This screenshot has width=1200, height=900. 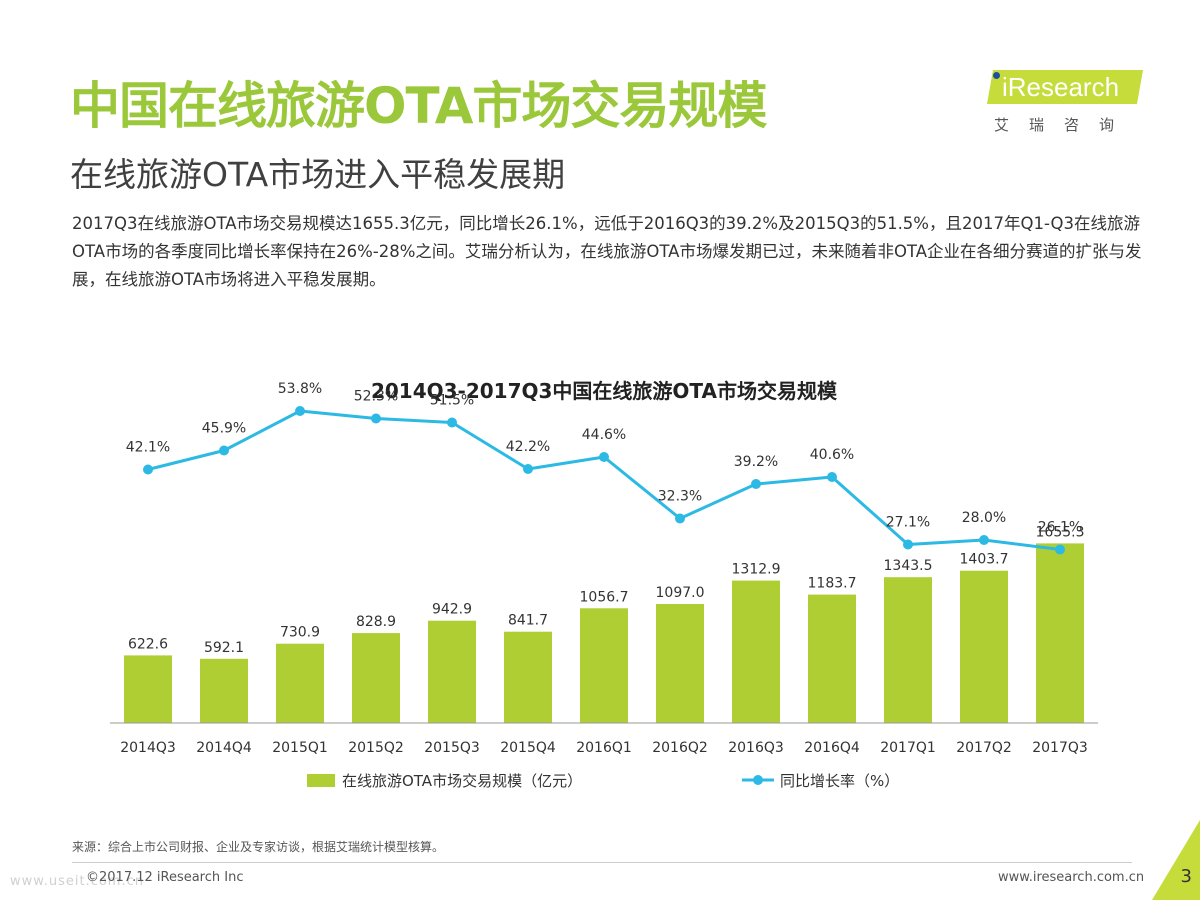 I want to click on chart-title: 2014Q3-2017Q3中国在线旅游OTA市场交易规模, so click(x=604, y=391).